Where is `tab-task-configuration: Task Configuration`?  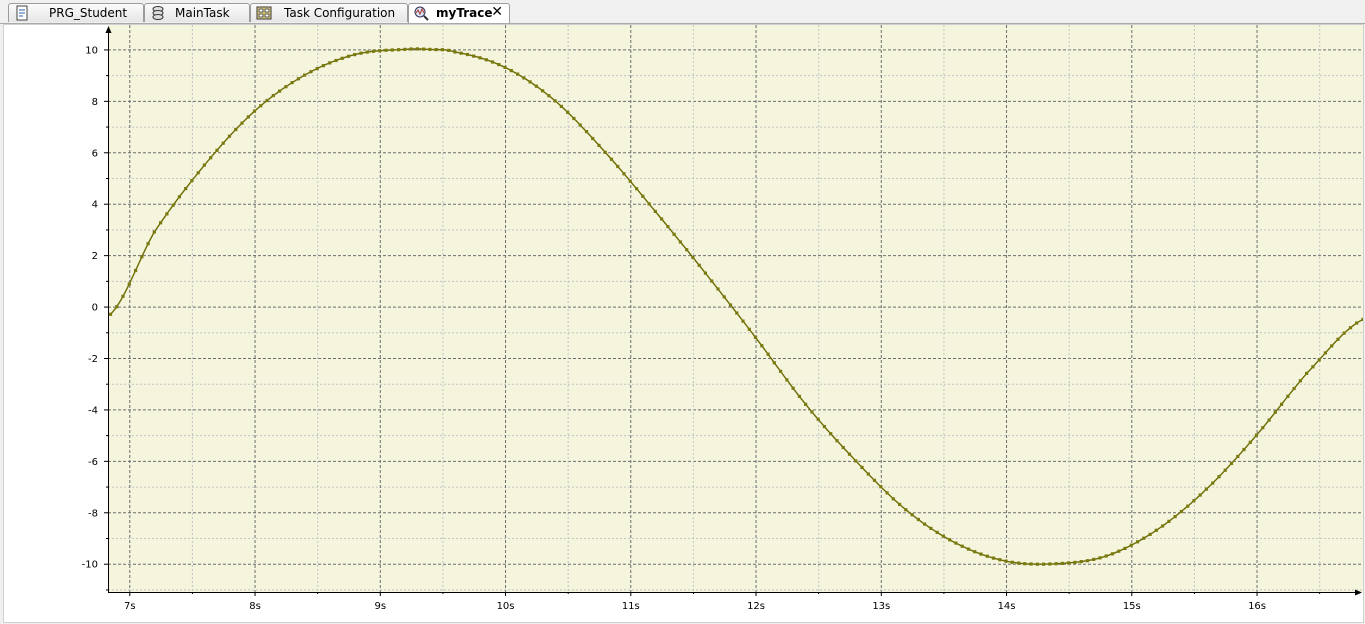 tab-task-configuration: Task Configuration is located at coordinates (329, 12).